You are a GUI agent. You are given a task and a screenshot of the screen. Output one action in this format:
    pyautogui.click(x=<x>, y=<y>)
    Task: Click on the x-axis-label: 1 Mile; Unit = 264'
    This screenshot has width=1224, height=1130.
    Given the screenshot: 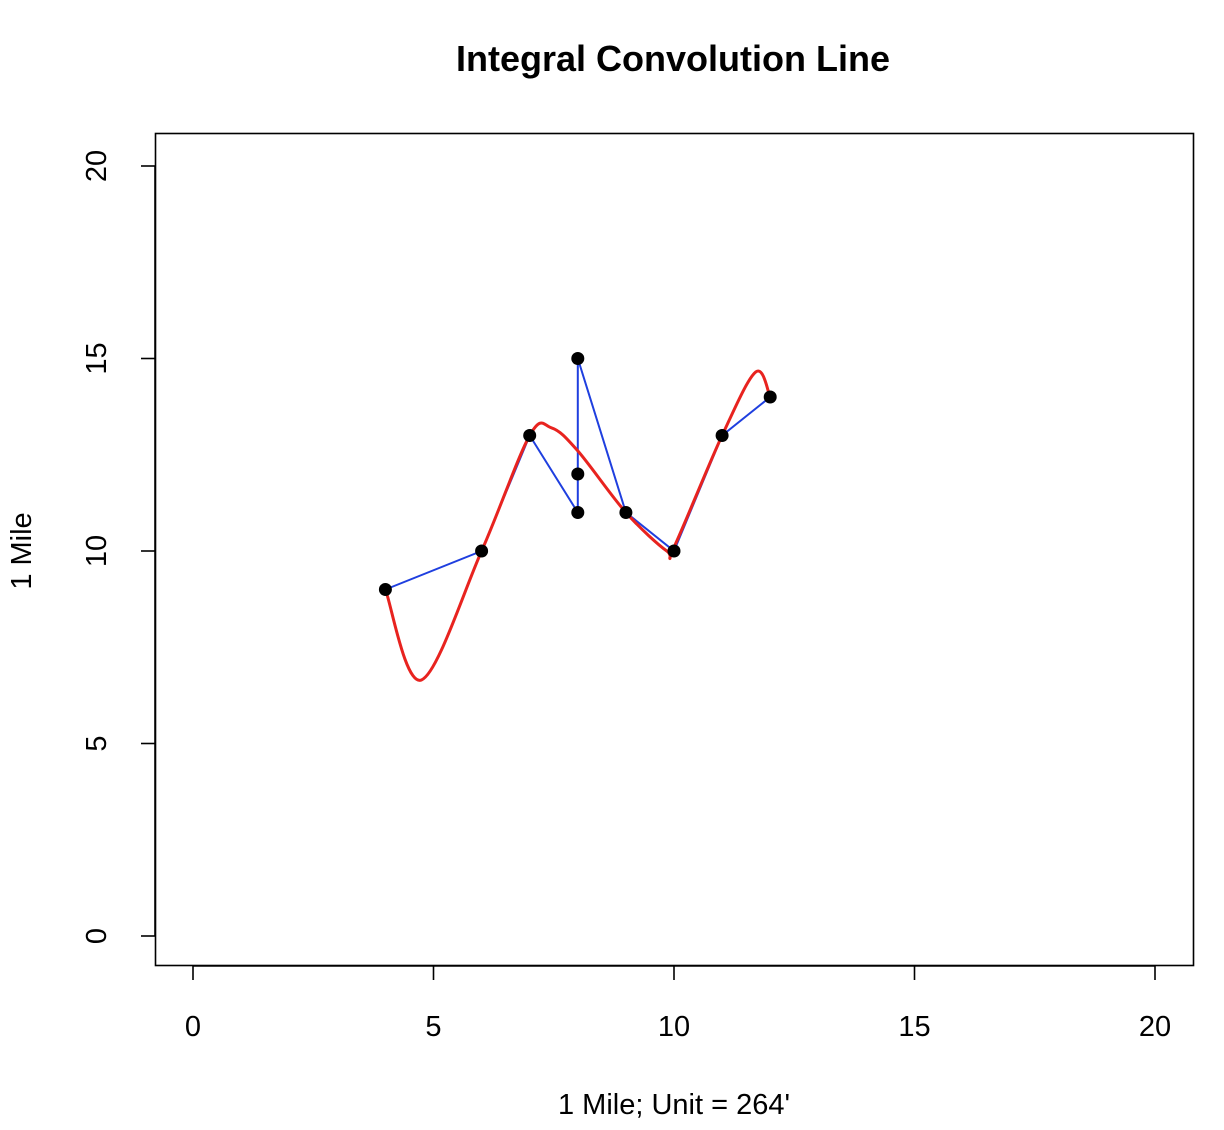 What is the action you would take?
    pyautogui.click(x=674, y=1105)
    